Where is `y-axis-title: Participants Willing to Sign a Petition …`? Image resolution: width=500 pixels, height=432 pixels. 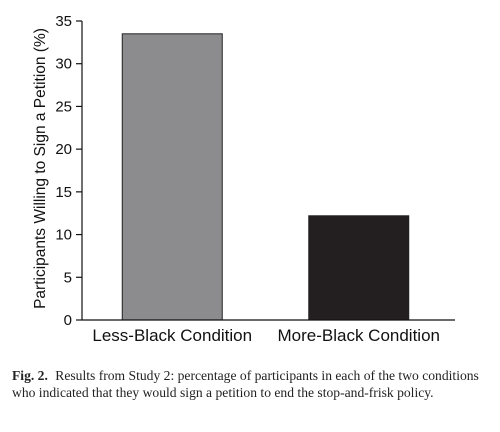 y-axis-title: Participants Willing to Sign a Petition … is located at coordinates (40, 168).